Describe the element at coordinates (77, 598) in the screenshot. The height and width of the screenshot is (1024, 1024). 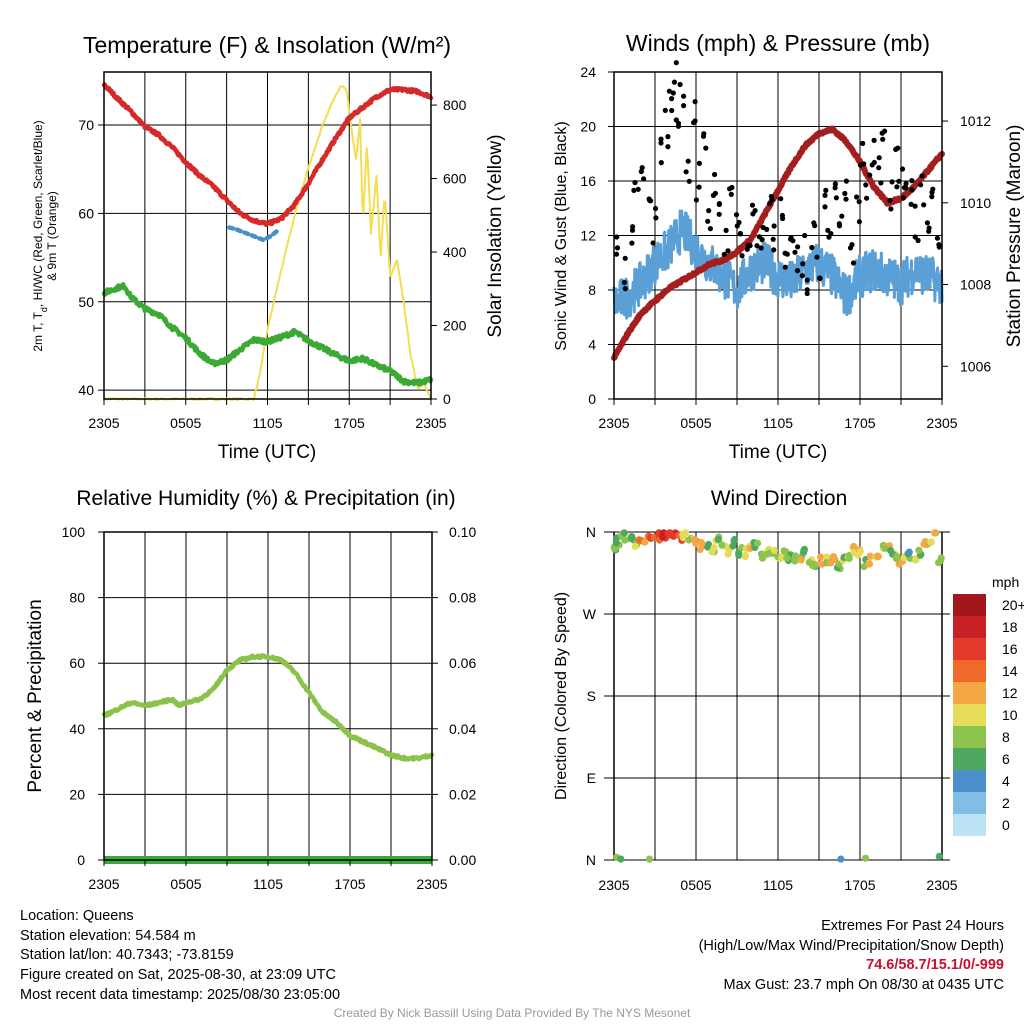
I see `humidity-y-tick-label: 80` at that location.